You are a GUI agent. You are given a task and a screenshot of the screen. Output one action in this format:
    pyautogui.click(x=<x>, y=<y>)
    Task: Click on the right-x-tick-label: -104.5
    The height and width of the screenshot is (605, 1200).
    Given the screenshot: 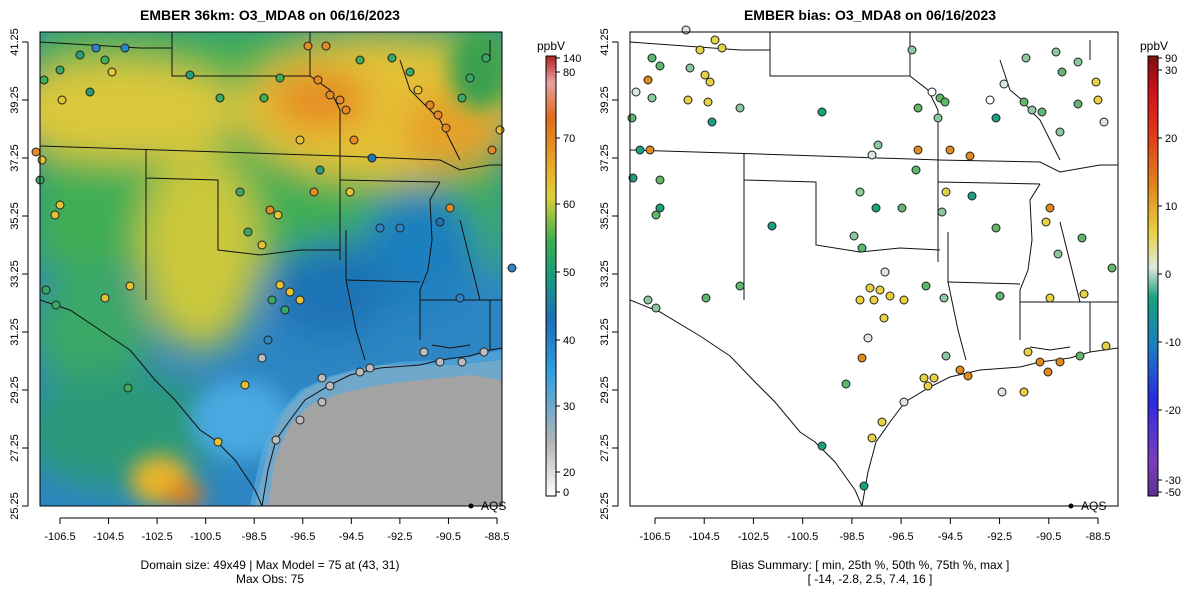 What is the action you would take?
    pyautogui.click(x=704, y=537)
    